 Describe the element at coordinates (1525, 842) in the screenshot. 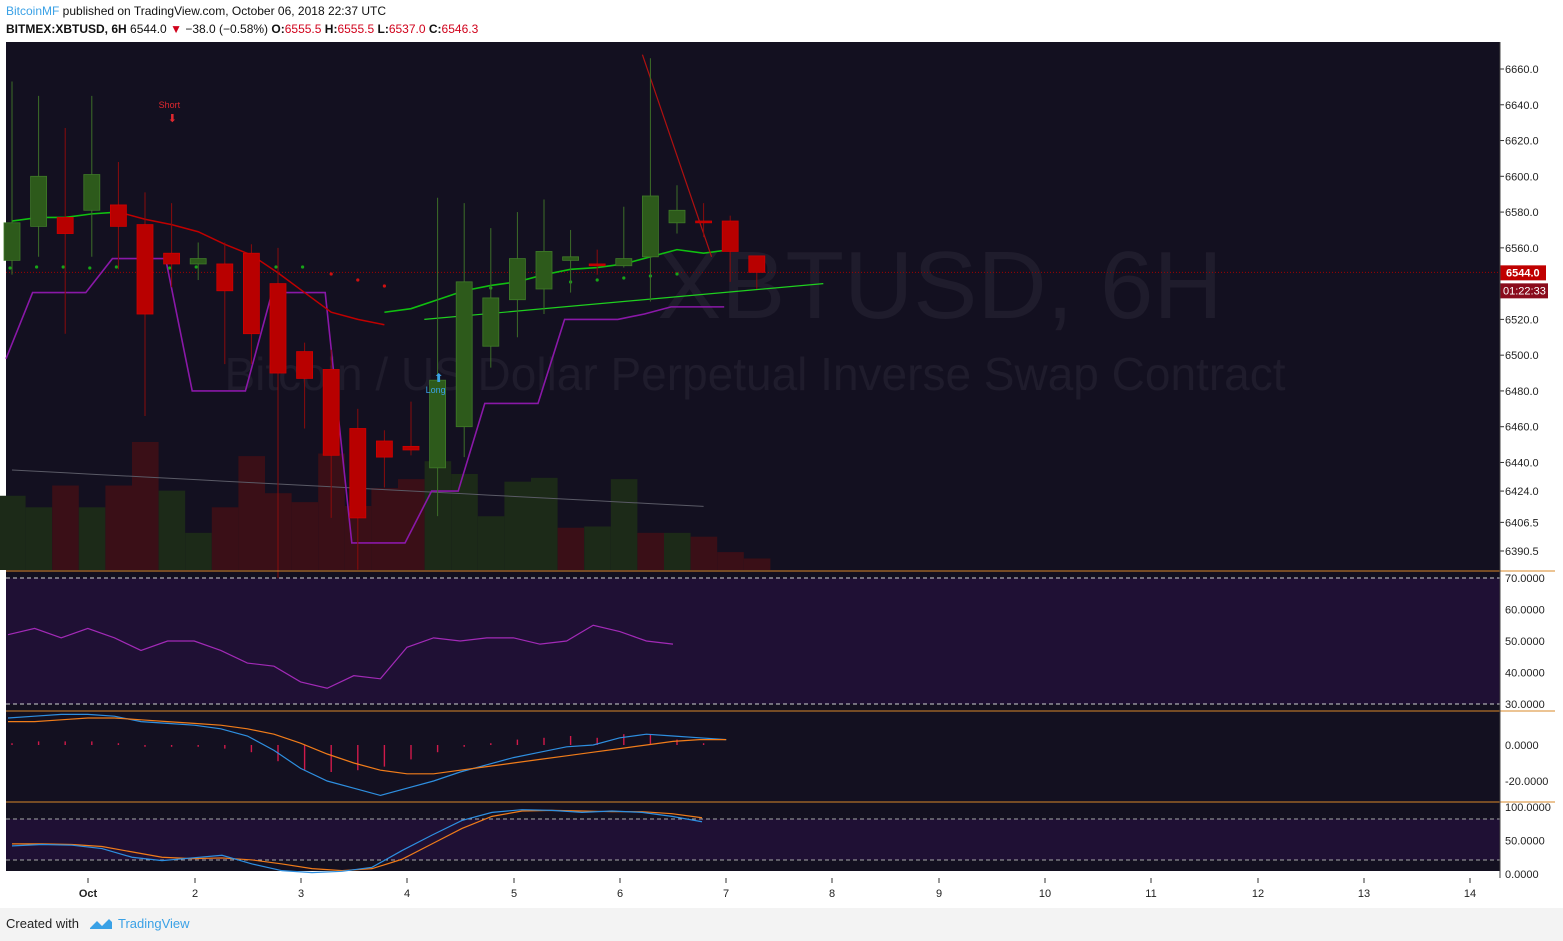

I see `stoch-axis-label: 50.0000` at that location.